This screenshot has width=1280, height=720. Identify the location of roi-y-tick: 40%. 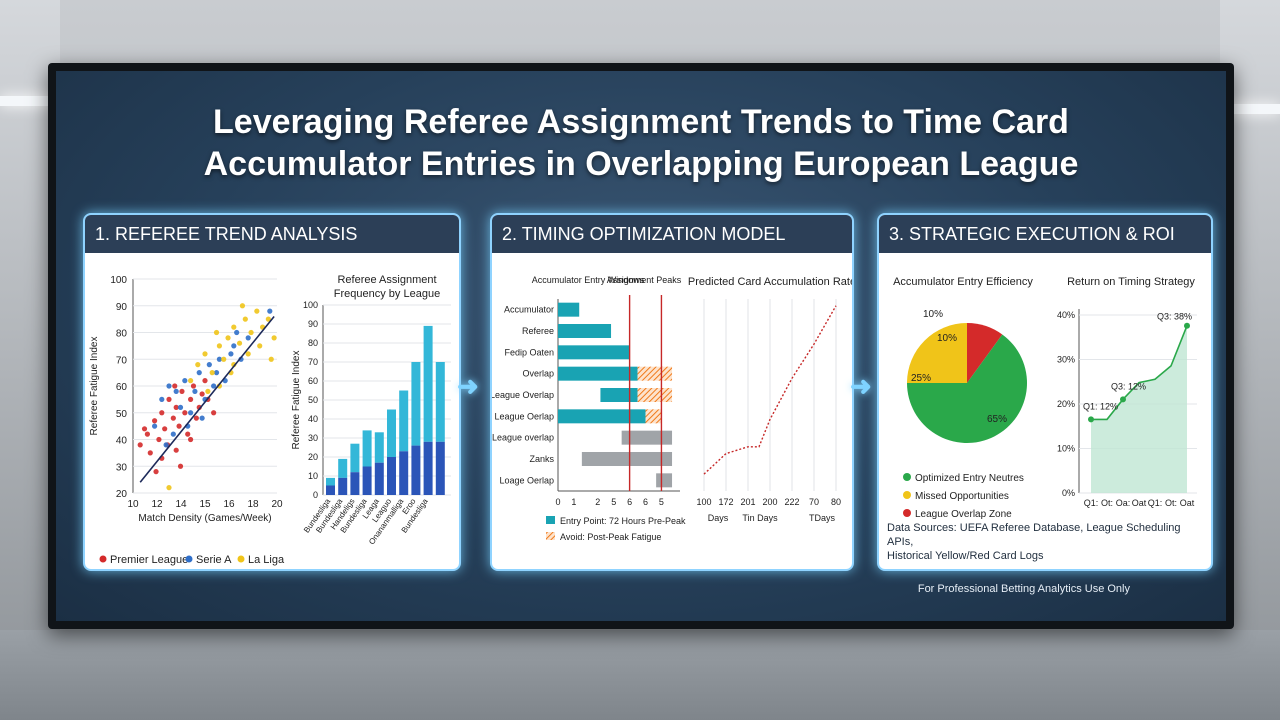
(1066, 315).